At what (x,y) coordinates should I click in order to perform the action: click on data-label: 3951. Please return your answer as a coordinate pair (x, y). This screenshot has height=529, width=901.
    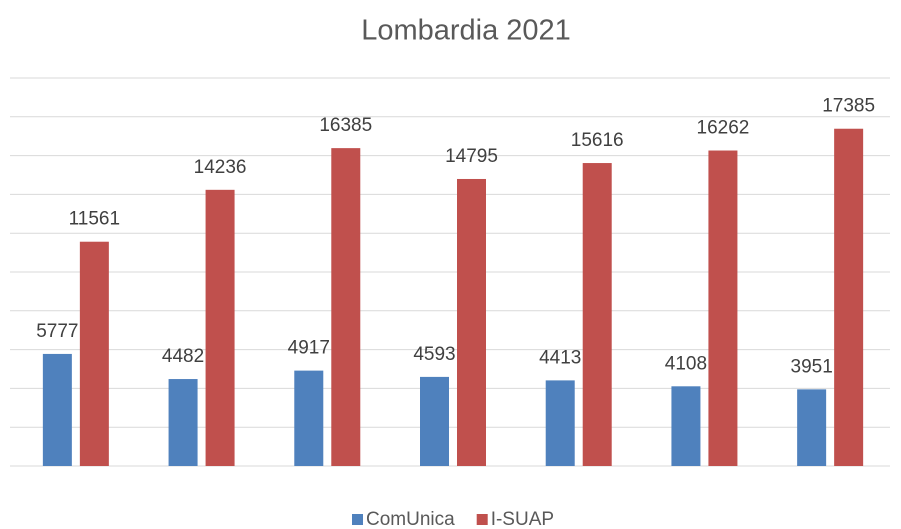
    Looking at the image, I should click on (812, 366).